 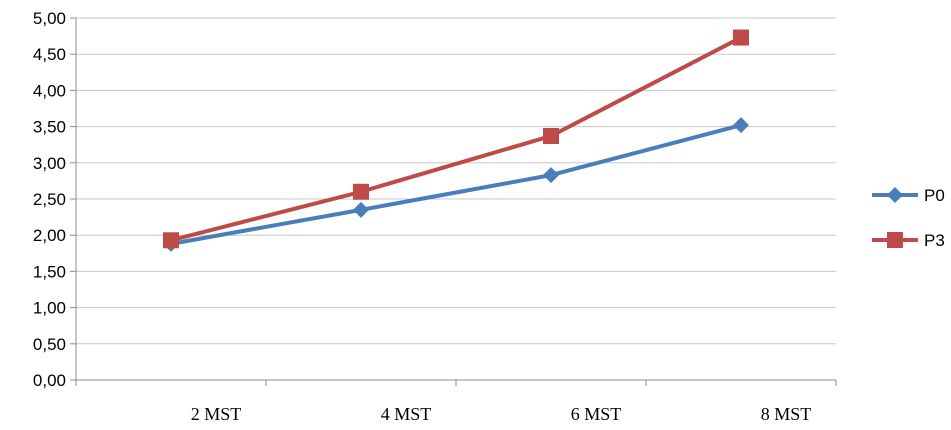 What do you see at coordinates (49, 380) in the screenshot?
I see `y-tick-label: 0,00` at bounding box center [49, 380].